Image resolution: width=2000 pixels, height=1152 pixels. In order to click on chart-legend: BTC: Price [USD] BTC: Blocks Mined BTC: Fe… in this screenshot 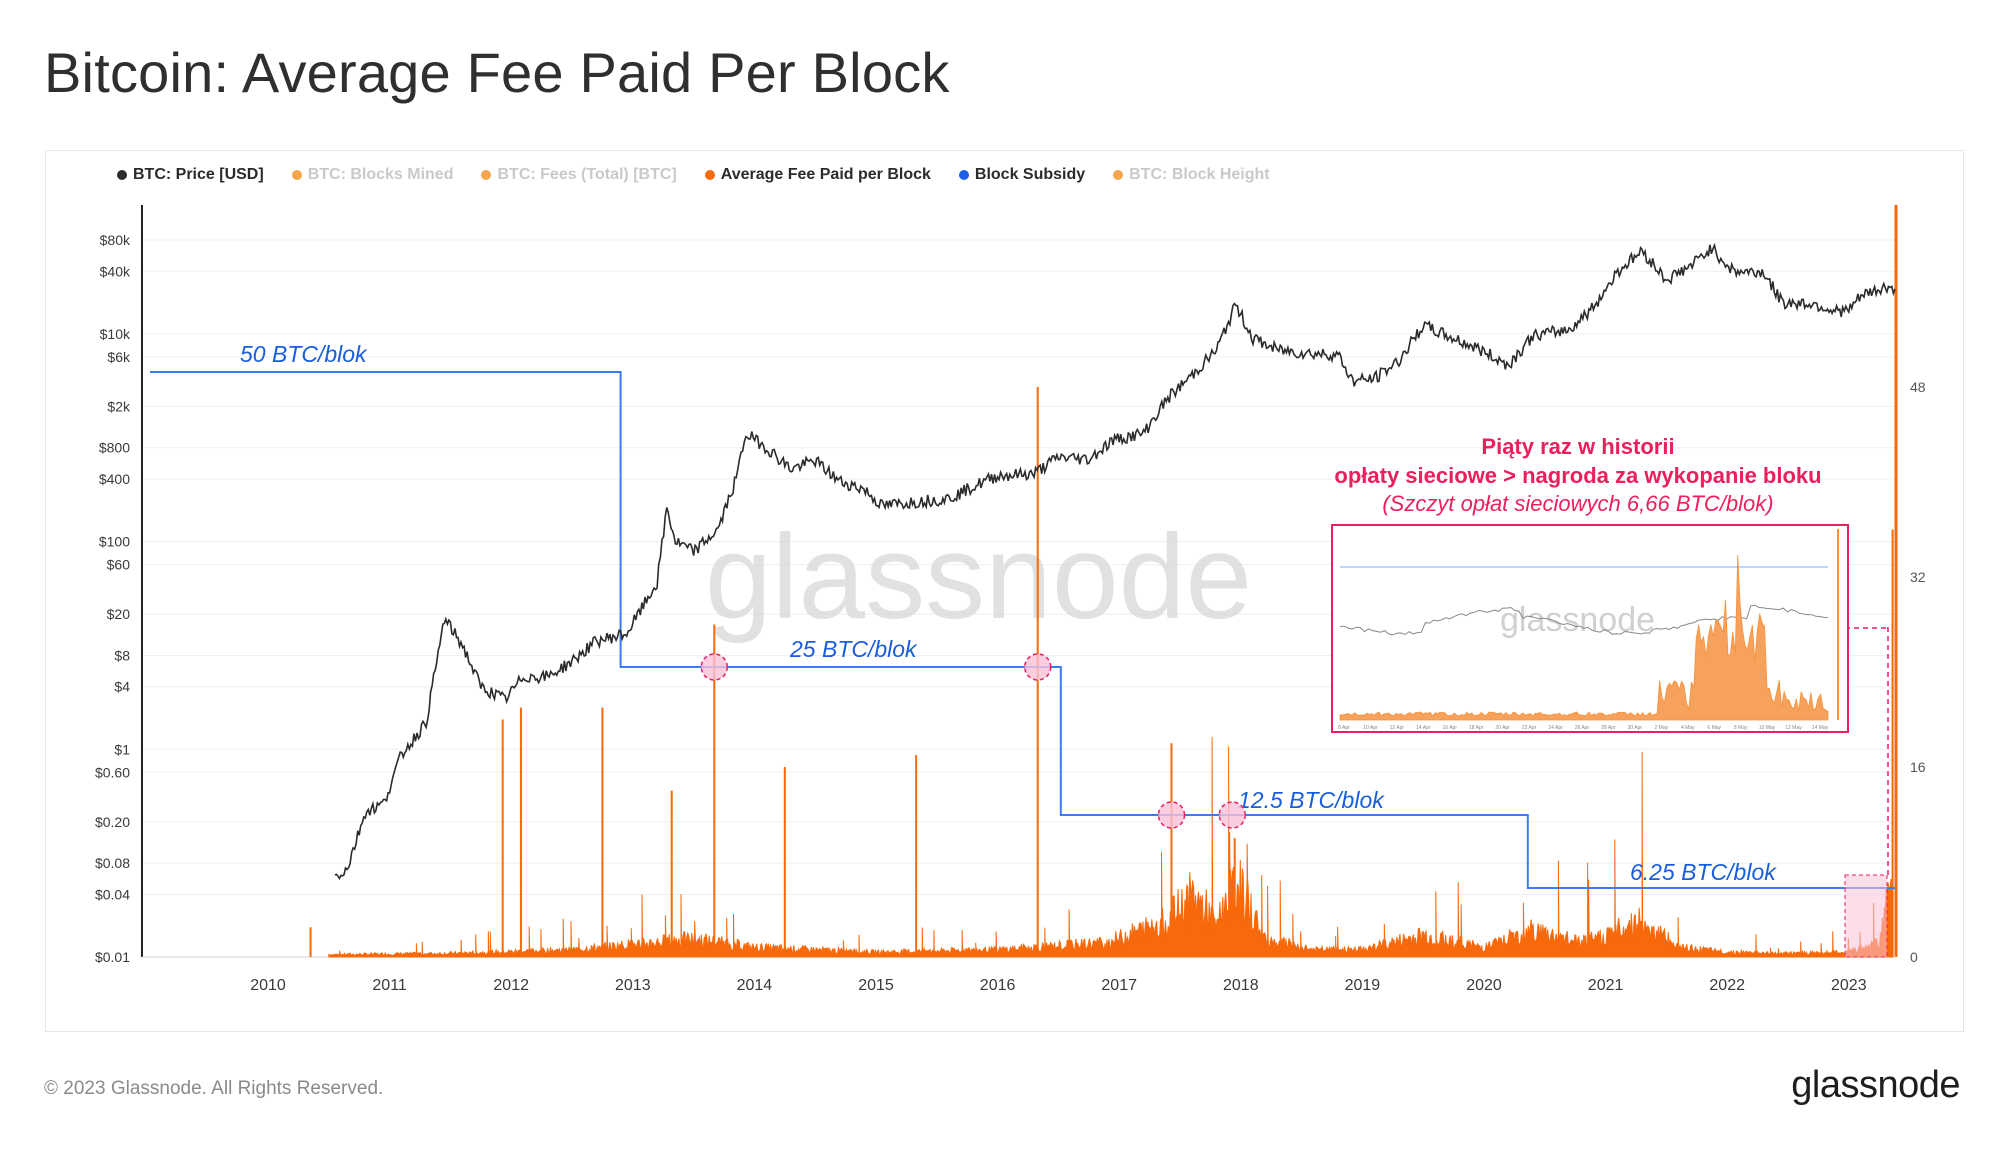, I will do `click(693, 175)`.